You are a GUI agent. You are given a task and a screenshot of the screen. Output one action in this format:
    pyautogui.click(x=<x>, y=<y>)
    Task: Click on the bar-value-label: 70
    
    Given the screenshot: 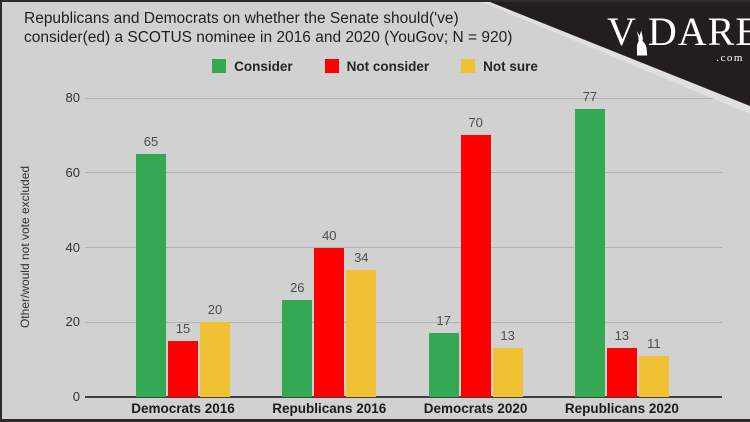 What is the action you would take?
    pyautogui.click(x=475, y=123)
    